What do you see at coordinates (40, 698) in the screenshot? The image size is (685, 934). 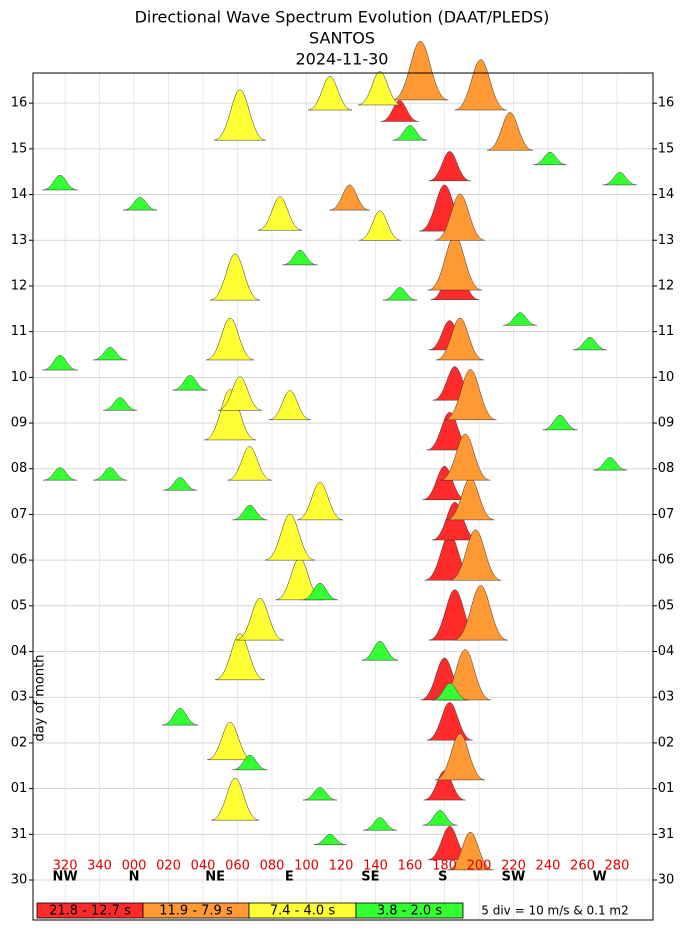 I see `y-axis-label: day of month` at bounding box center [40, 698].